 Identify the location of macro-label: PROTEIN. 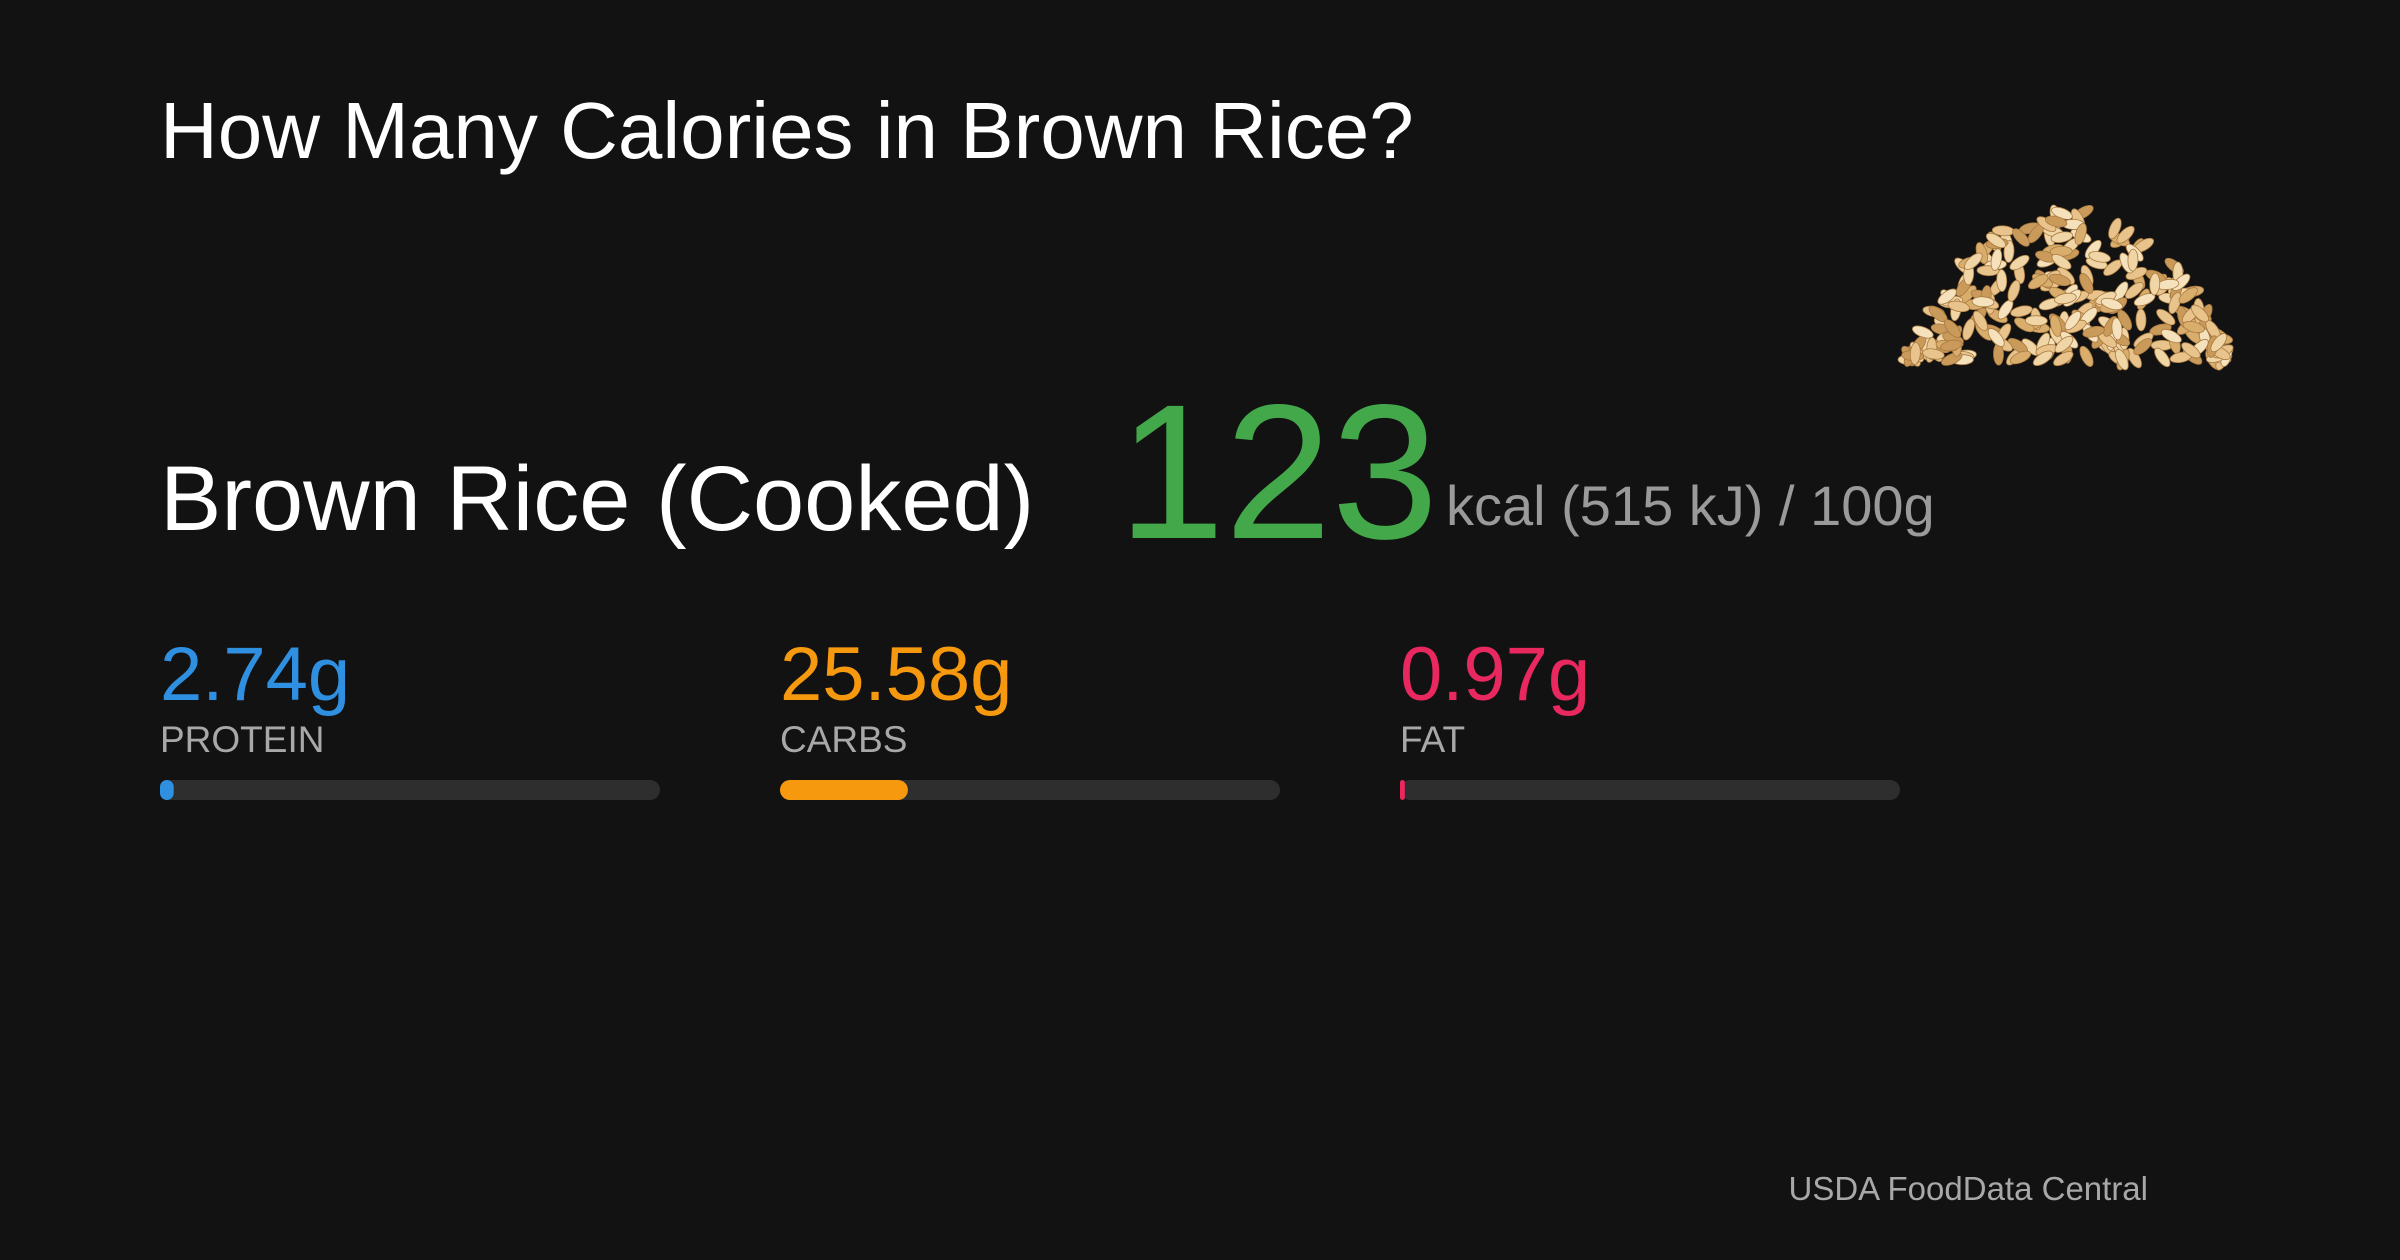
(242, 739).